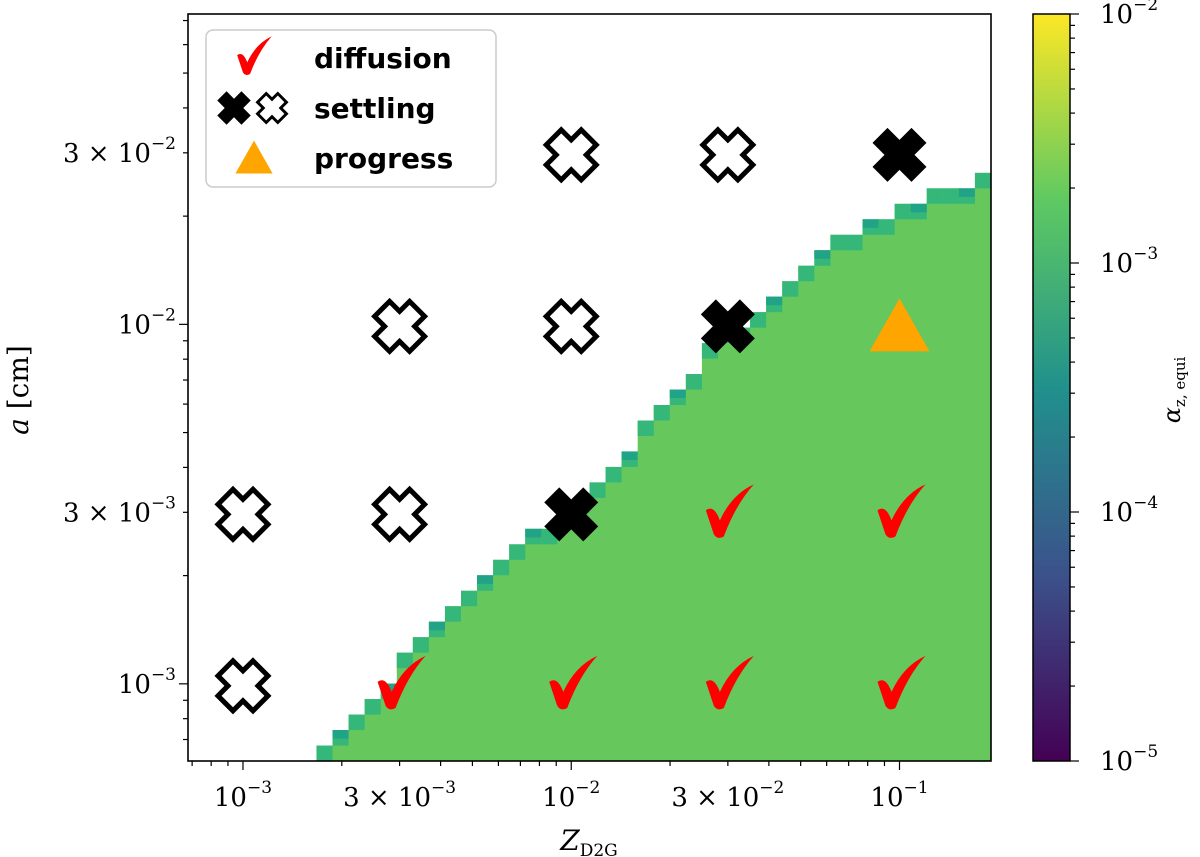  What do you see at coordinates (383, 58) in the screenshot?
I see `legend-label: diffusion` at bounding box center [383, 58].